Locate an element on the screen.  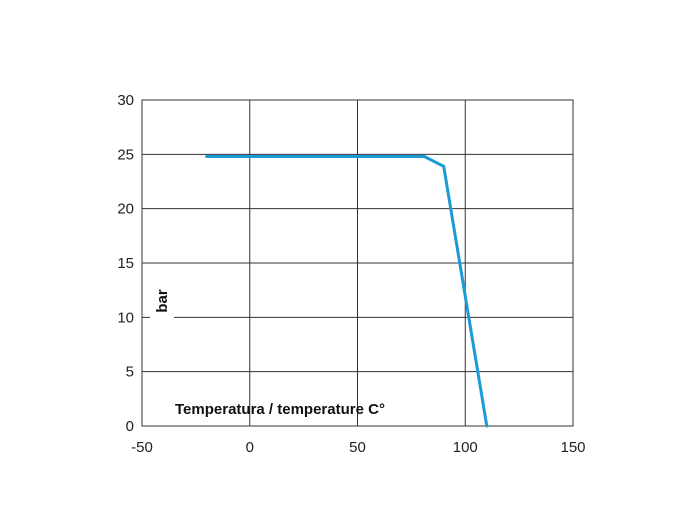
x-tick-label: 50 is located at coordinates (357, 447).